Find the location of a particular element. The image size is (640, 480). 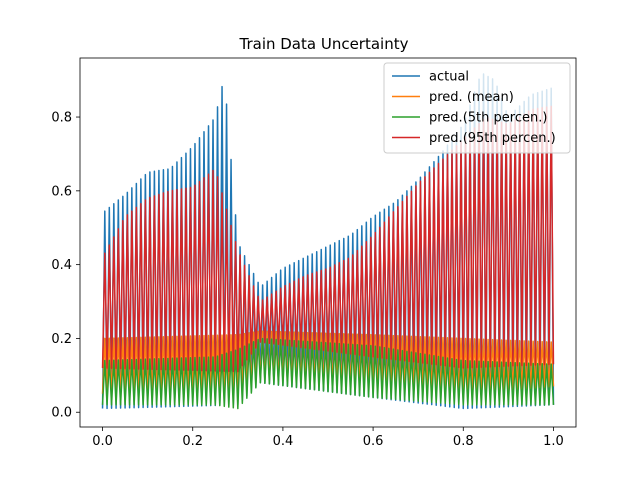

y-tick-label: 0.0 is located at coordinates (61, 413).